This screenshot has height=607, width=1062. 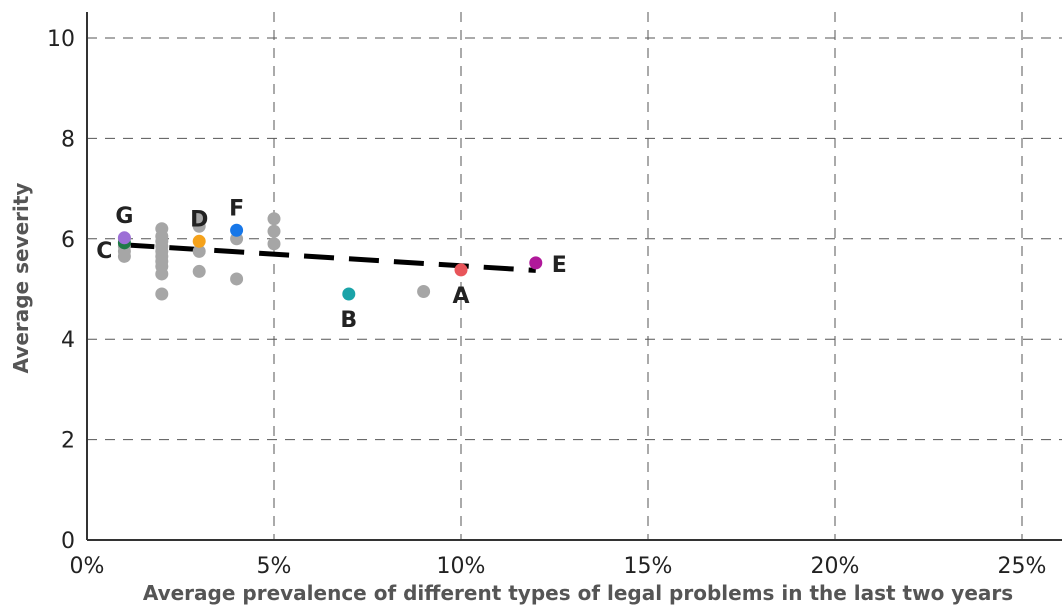 I want to click on point-label-f: F, so click(x=236, y=208).